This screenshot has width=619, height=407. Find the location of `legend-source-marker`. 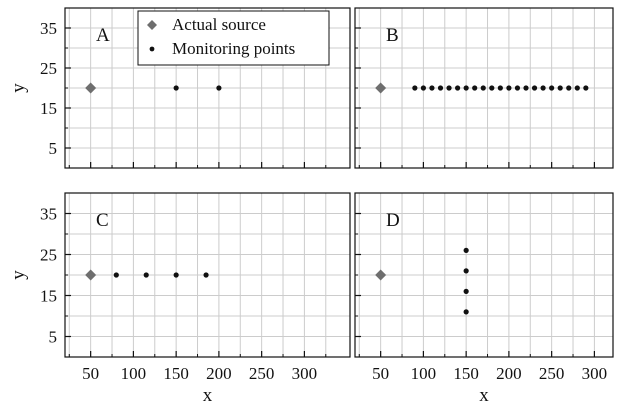

legend-source-marker is located at coordinates (152, 25).